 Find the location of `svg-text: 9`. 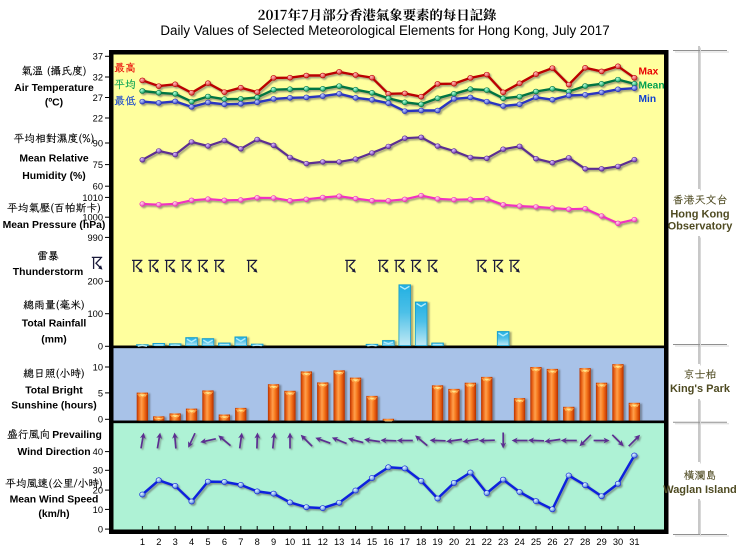

svg-text: 9 is located at coordinates (273, 542).